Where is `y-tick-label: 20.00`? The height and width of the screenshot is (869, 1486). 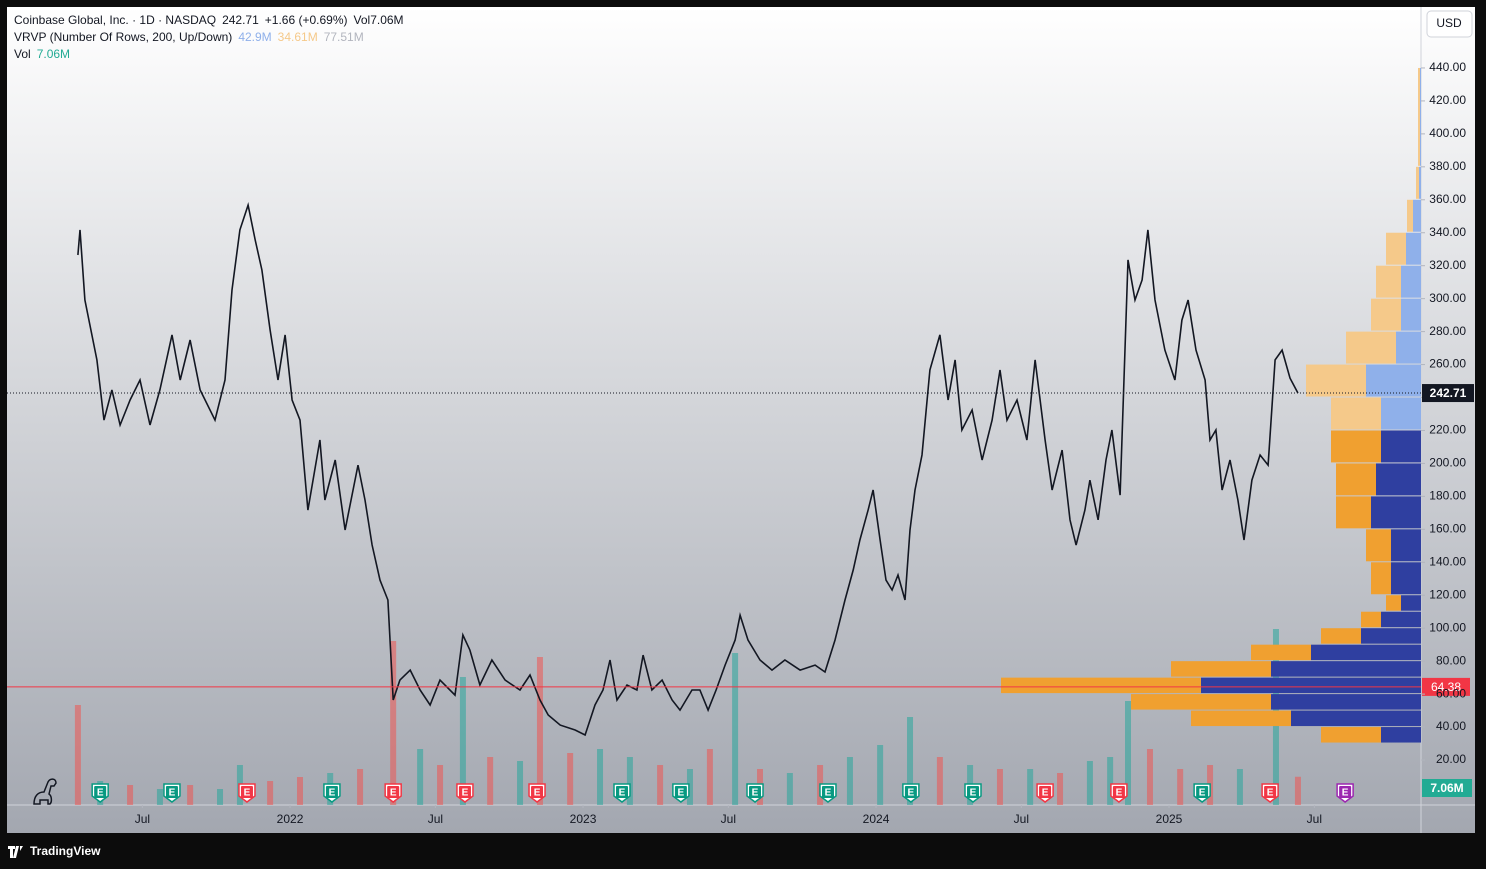 y-tick-label: 20.00 is located at coordinates (1451, 759).